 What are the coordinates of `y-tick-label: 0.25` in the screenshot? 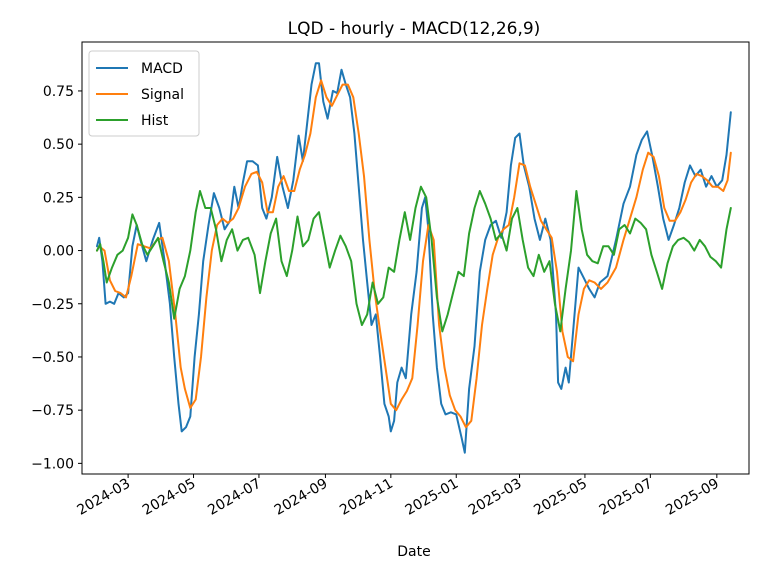 It's located at (58, 198).